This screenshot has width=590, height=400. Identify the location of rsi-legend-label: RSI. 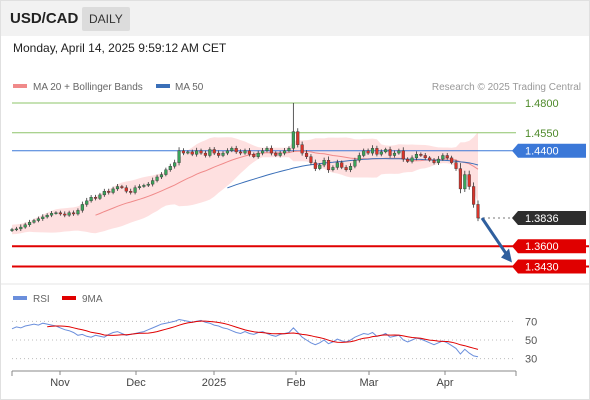
(41, 299).